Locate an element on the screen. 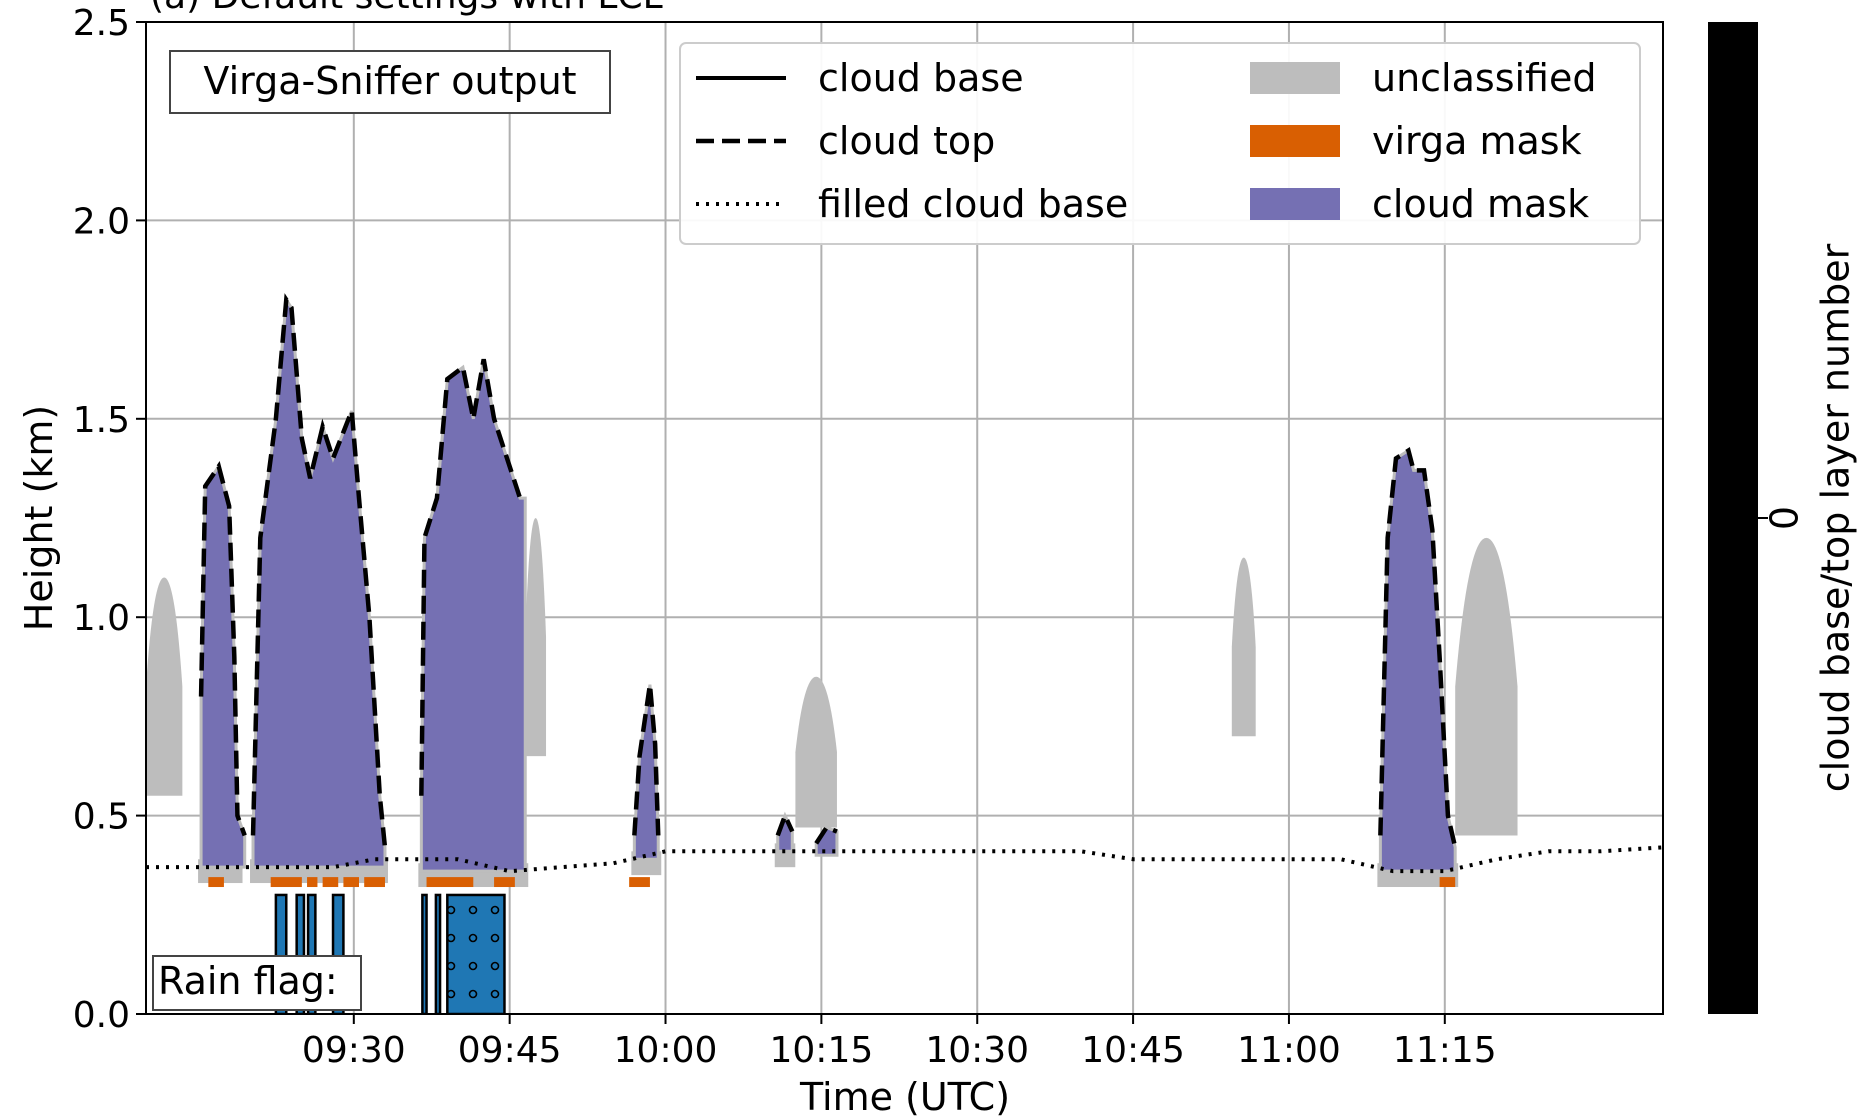  legend-label-filled-cloud-base: filled cloud base is located at coordinates (973, 204).